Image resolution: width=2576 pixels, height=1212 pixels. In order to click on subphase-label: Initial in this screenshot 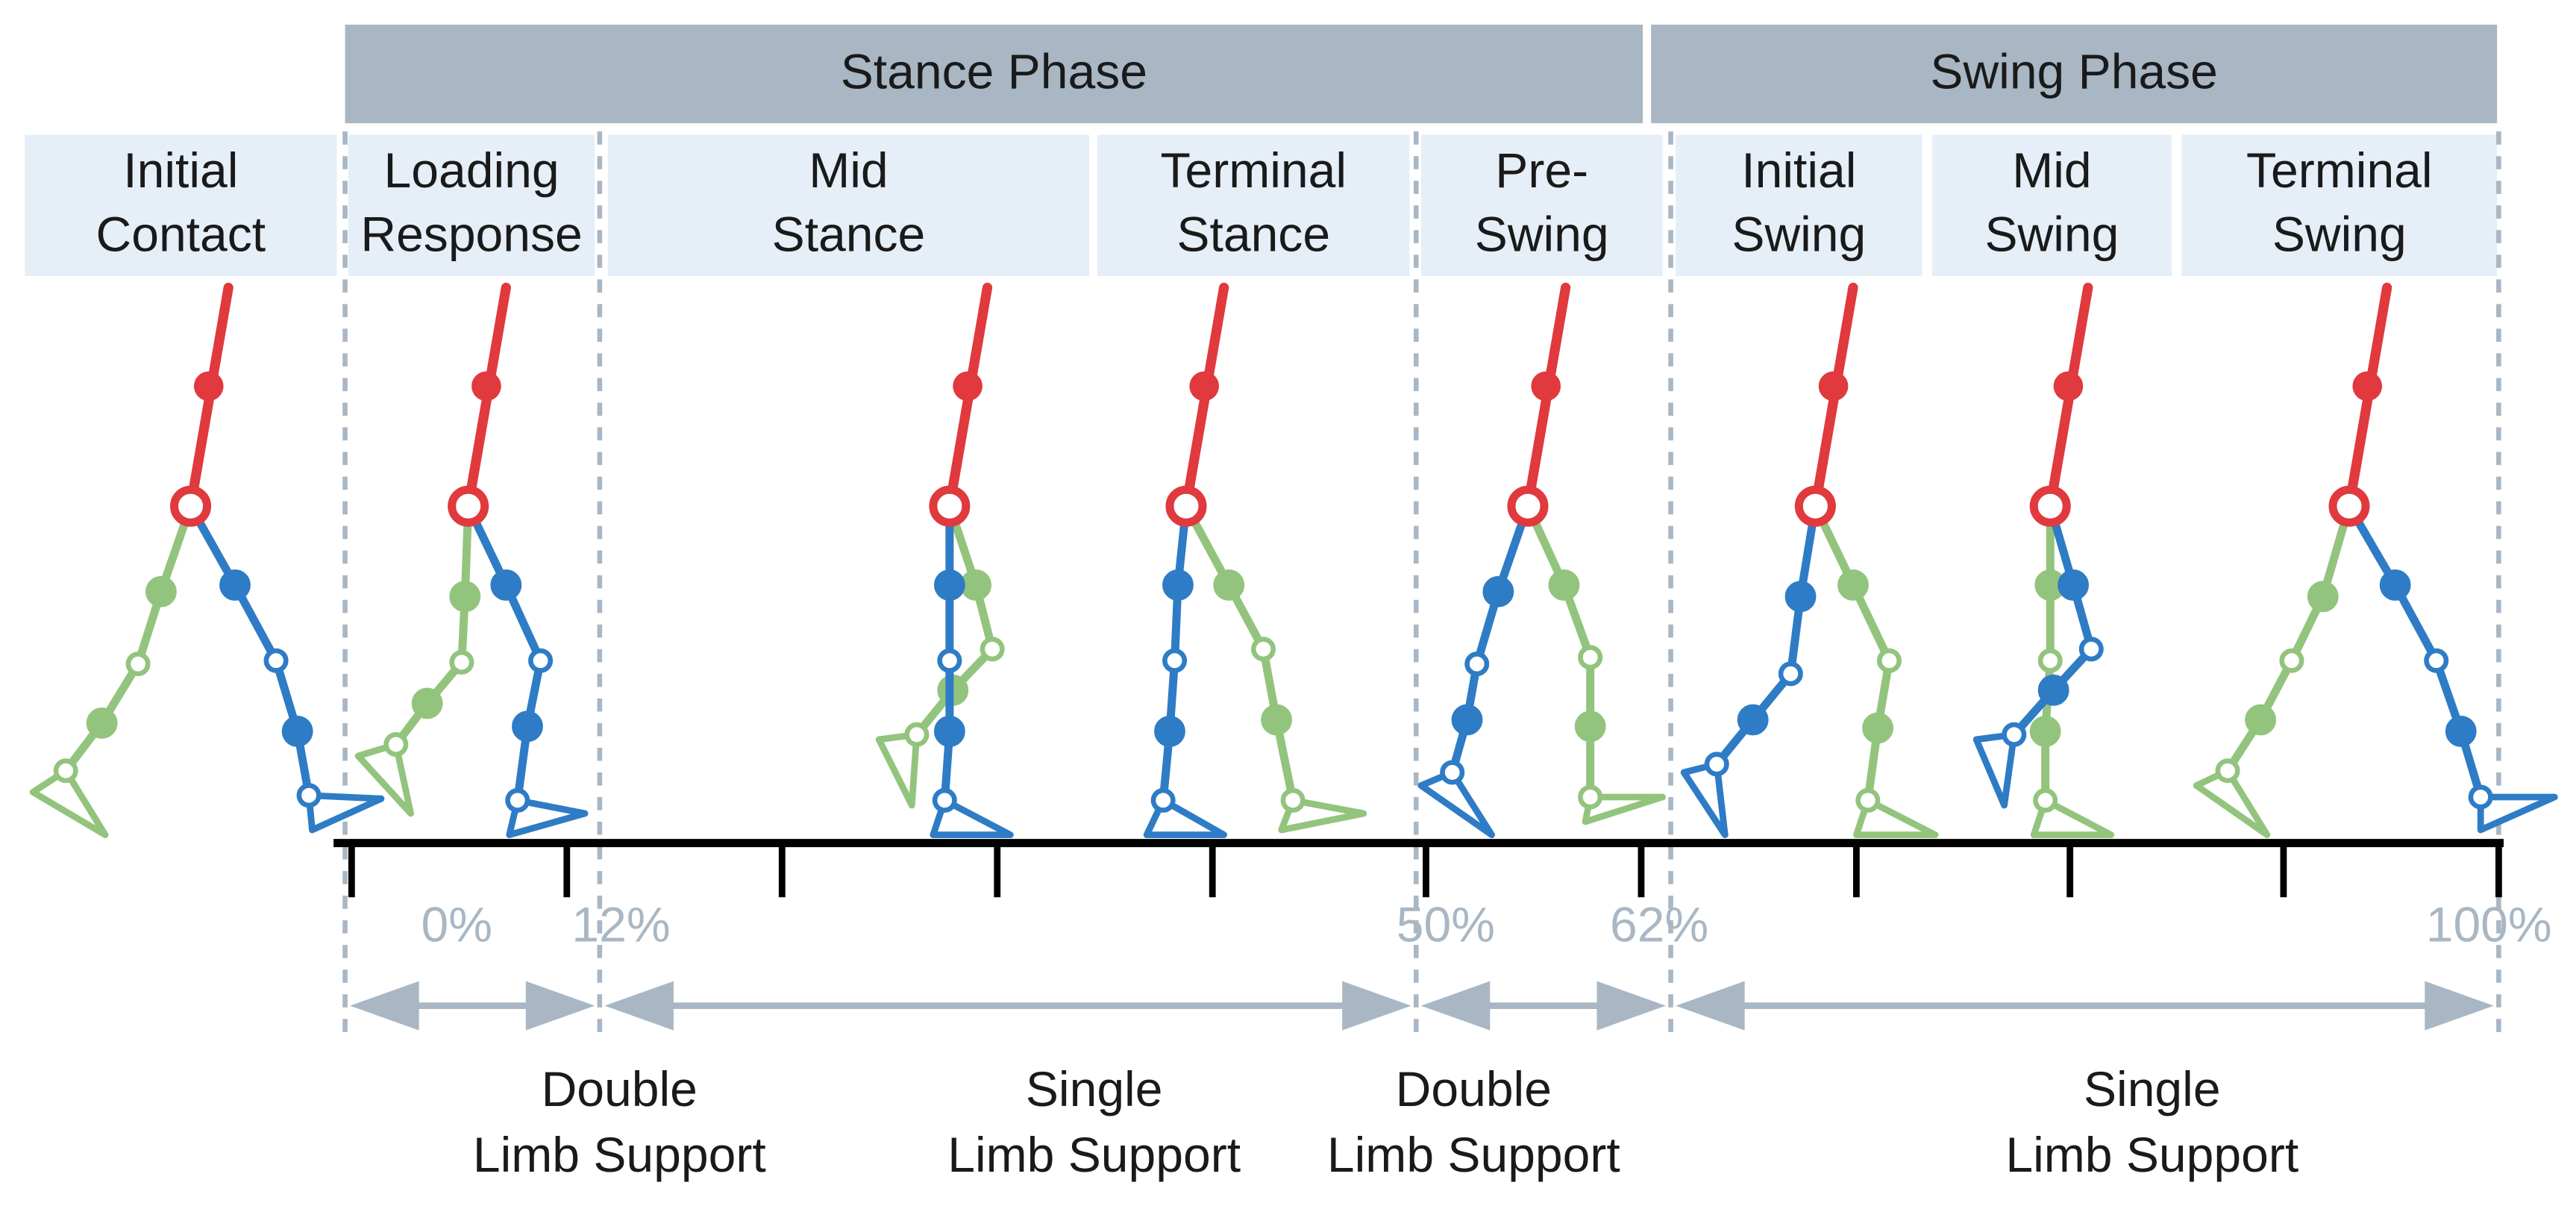, I will do `click(1798, 170)`.